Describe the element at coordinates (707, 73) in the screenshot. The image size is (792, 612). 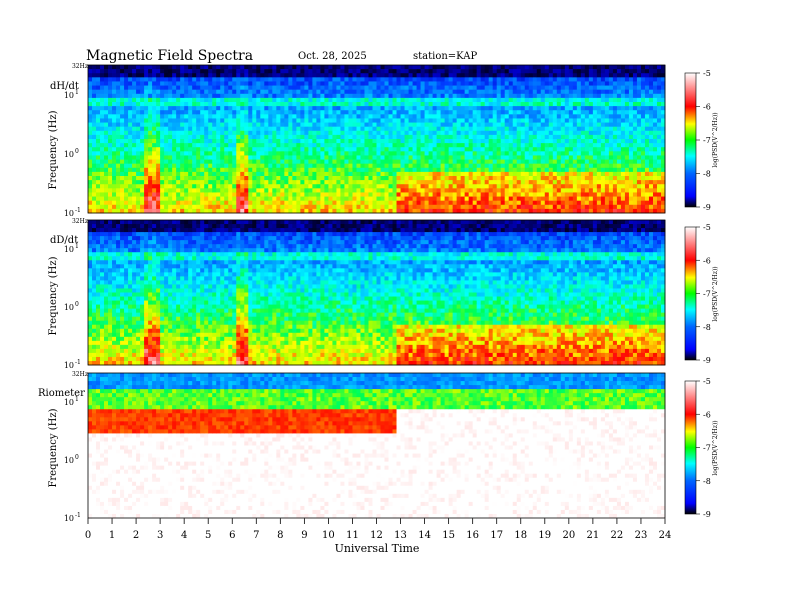
I see `colorbar-tick-label: -5` at that location.